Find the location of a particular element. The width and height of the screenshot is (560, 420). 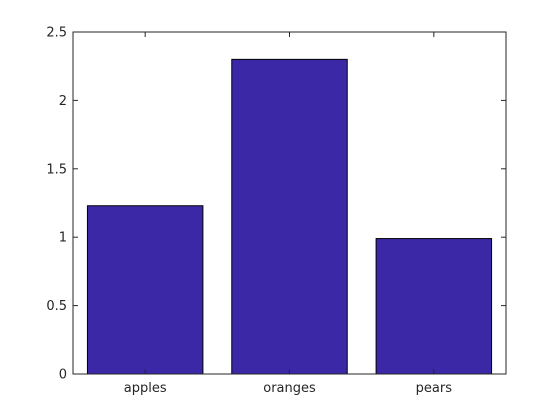

y-tick-label: 2.5 is located at coordinates (56, 33).